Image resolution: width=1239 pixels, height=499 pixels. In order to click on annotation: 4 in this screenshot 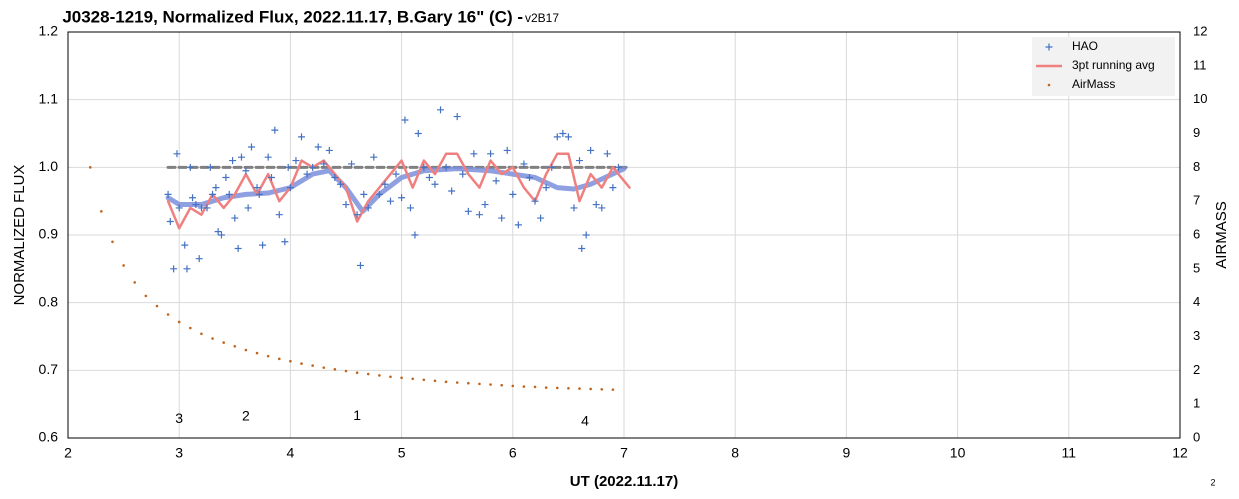, I will do `click(585, 420)`.